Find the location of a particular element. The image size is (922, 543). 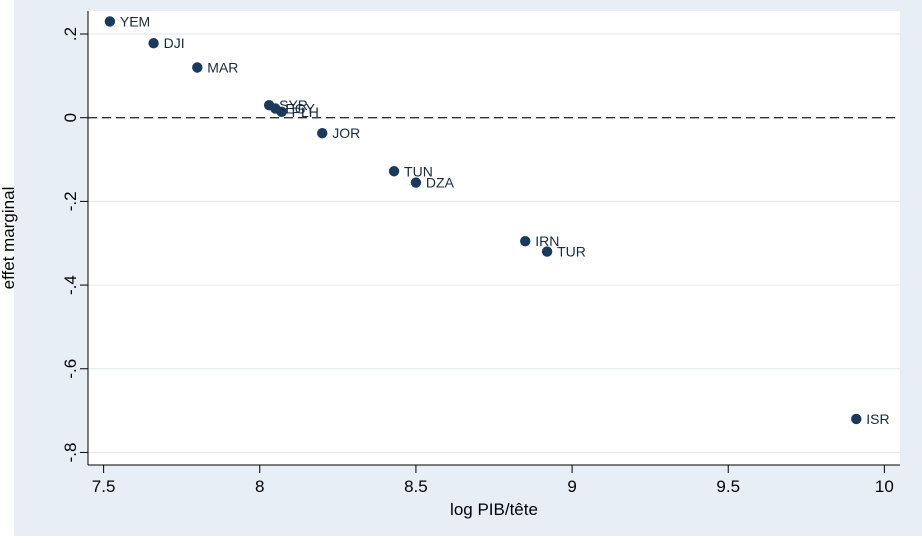

point-label: EGY is located at coordinates (300, 108).